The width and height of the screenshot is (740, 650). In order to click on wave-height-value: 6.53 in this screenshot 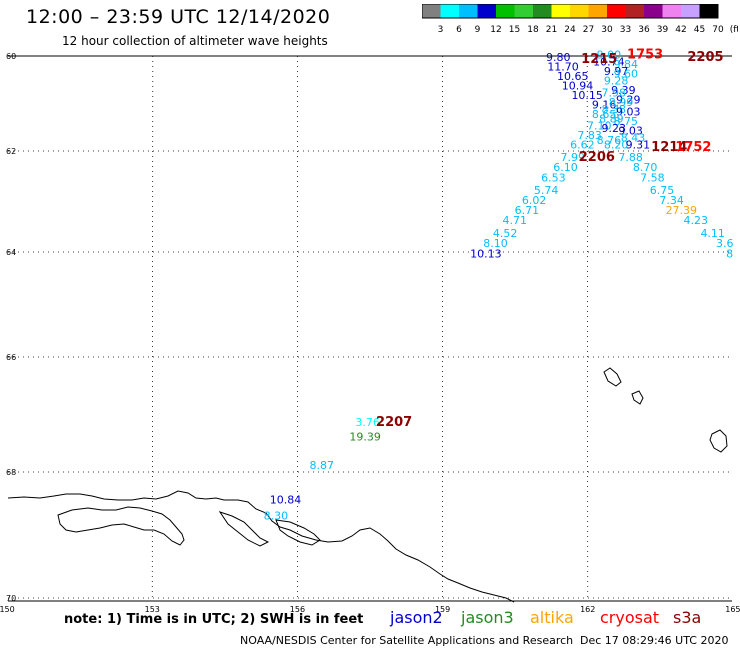, I will do `click(553, 177)`.